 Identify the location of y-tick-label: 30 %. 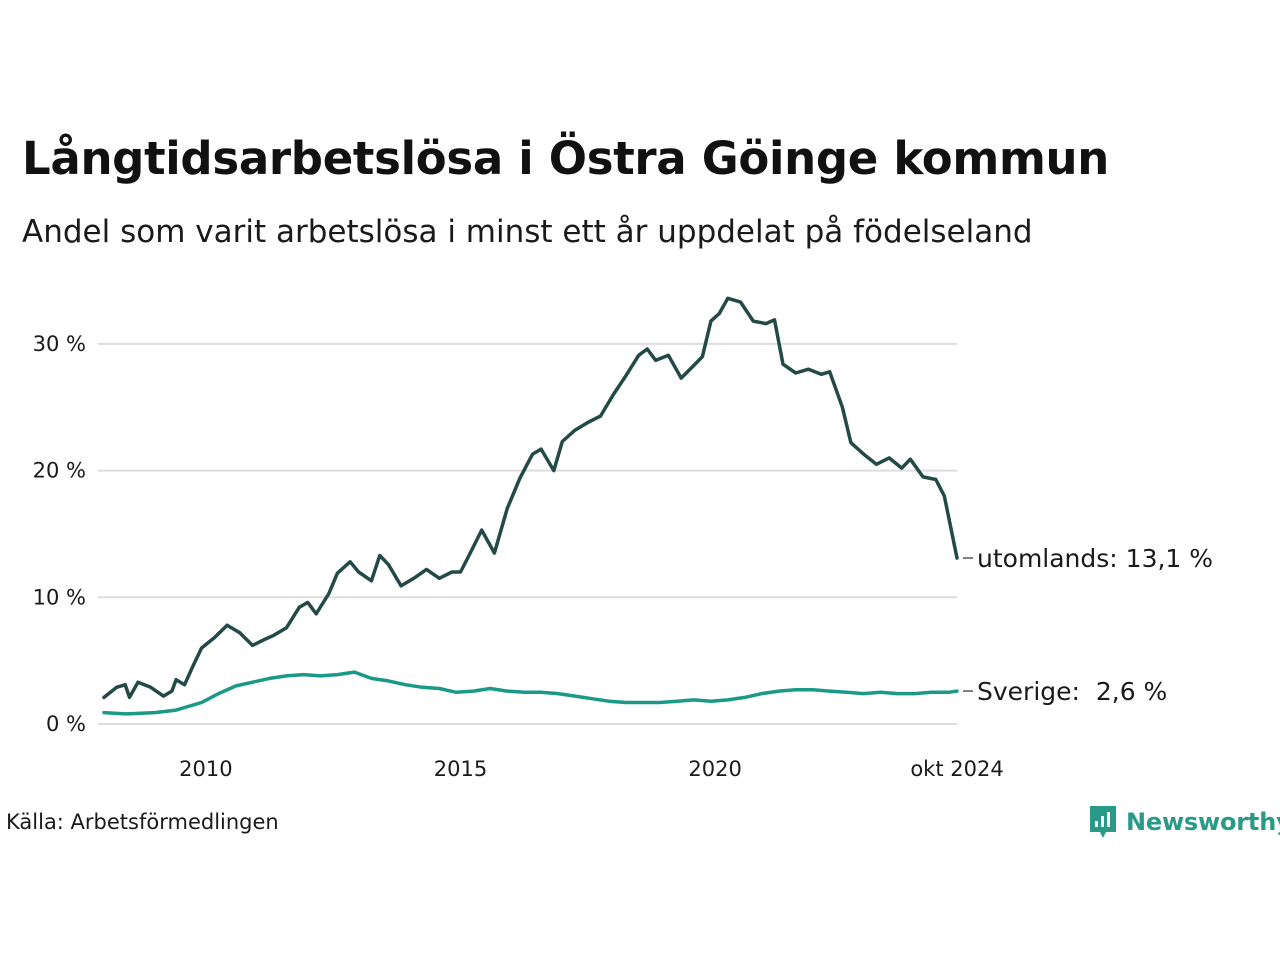
(59, 344).